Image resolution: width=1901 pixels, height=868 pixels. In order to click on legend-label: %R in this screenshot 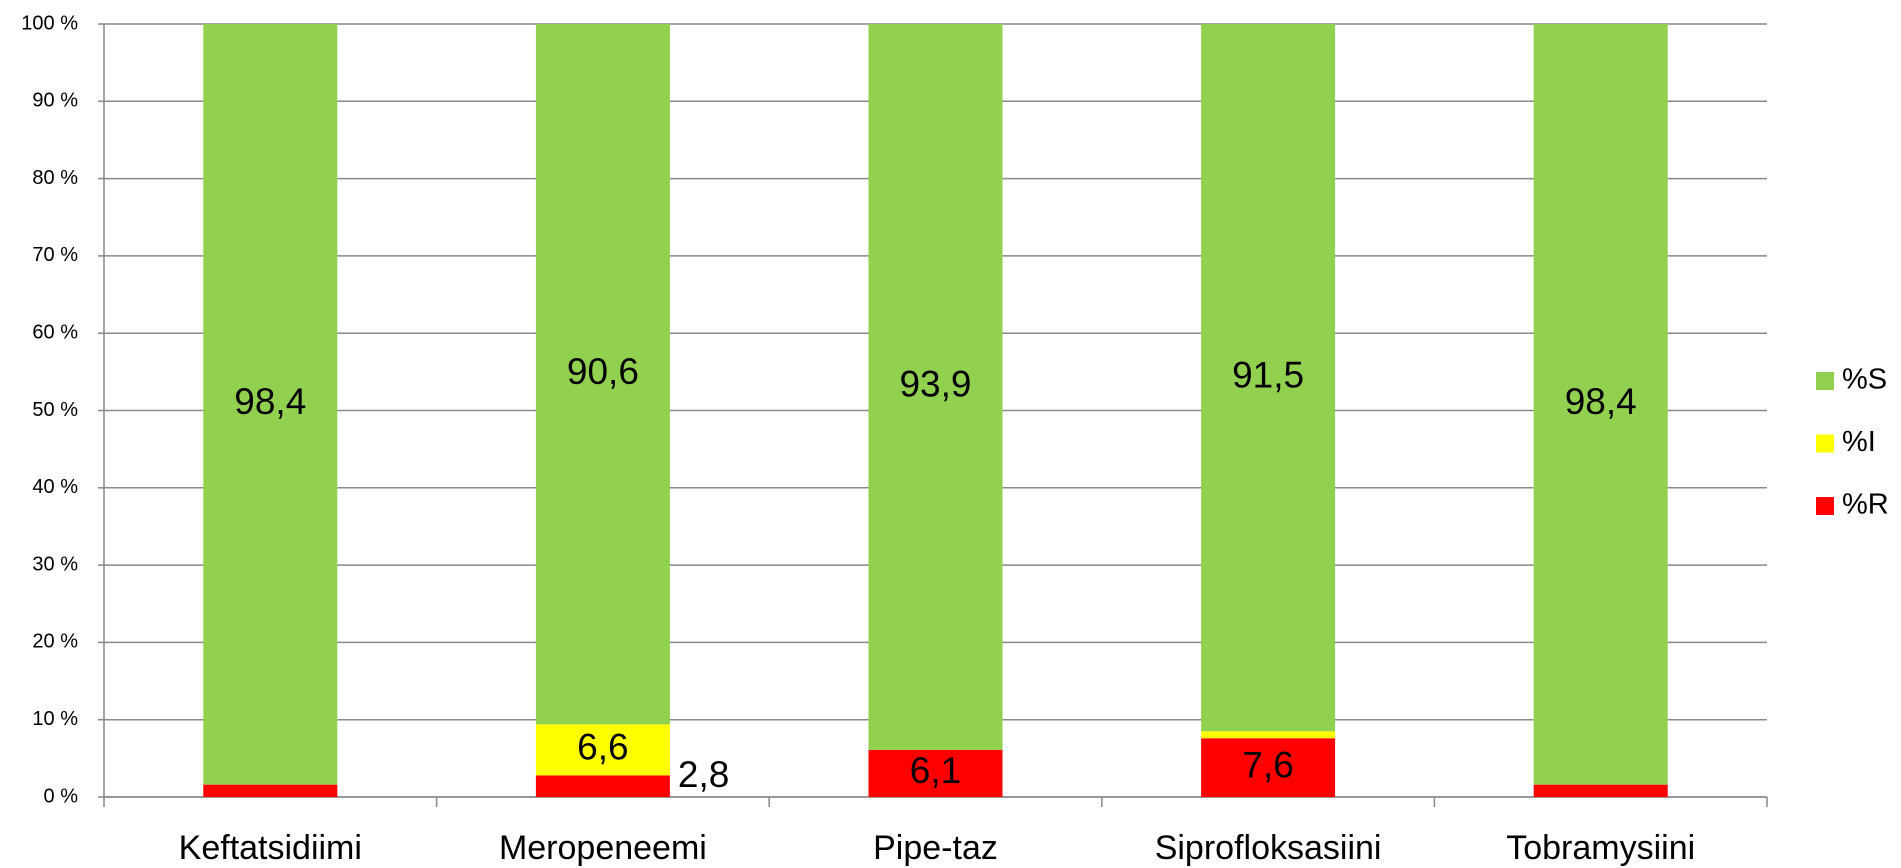, I will do `click(1865, 505)`.